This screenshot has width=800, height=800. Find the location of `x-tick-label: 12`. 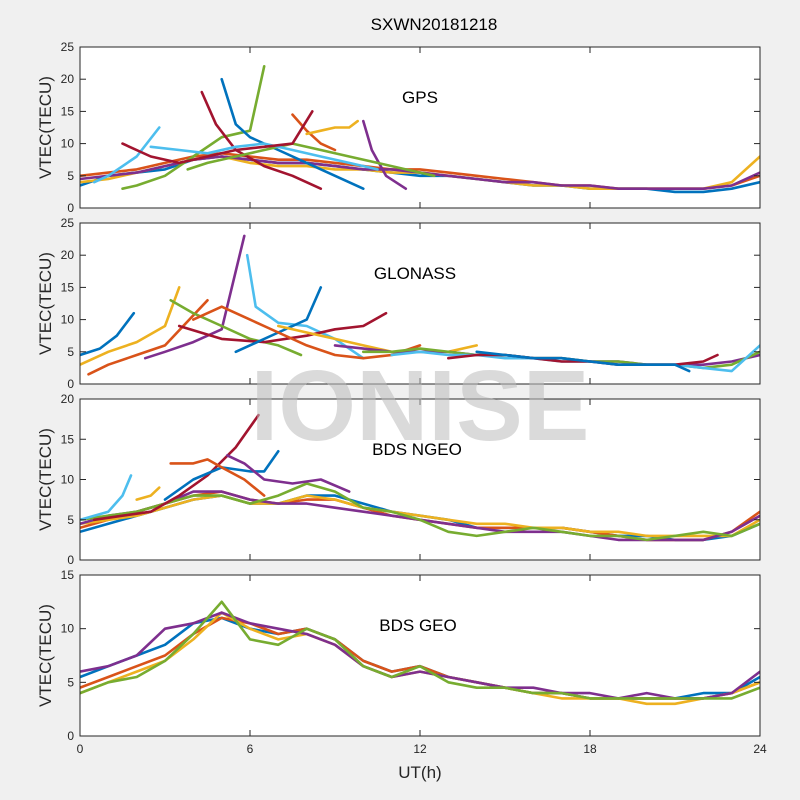

x-tick-label: 12 is located at coordinates (420, 749).